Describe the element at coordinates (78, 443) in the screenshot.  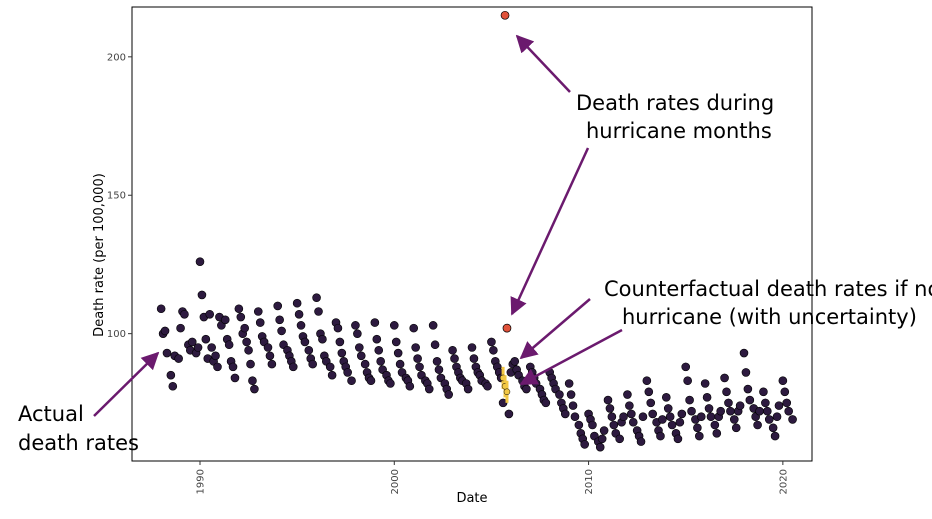
I see `annotation-actual-line-2: death rates` at that location.